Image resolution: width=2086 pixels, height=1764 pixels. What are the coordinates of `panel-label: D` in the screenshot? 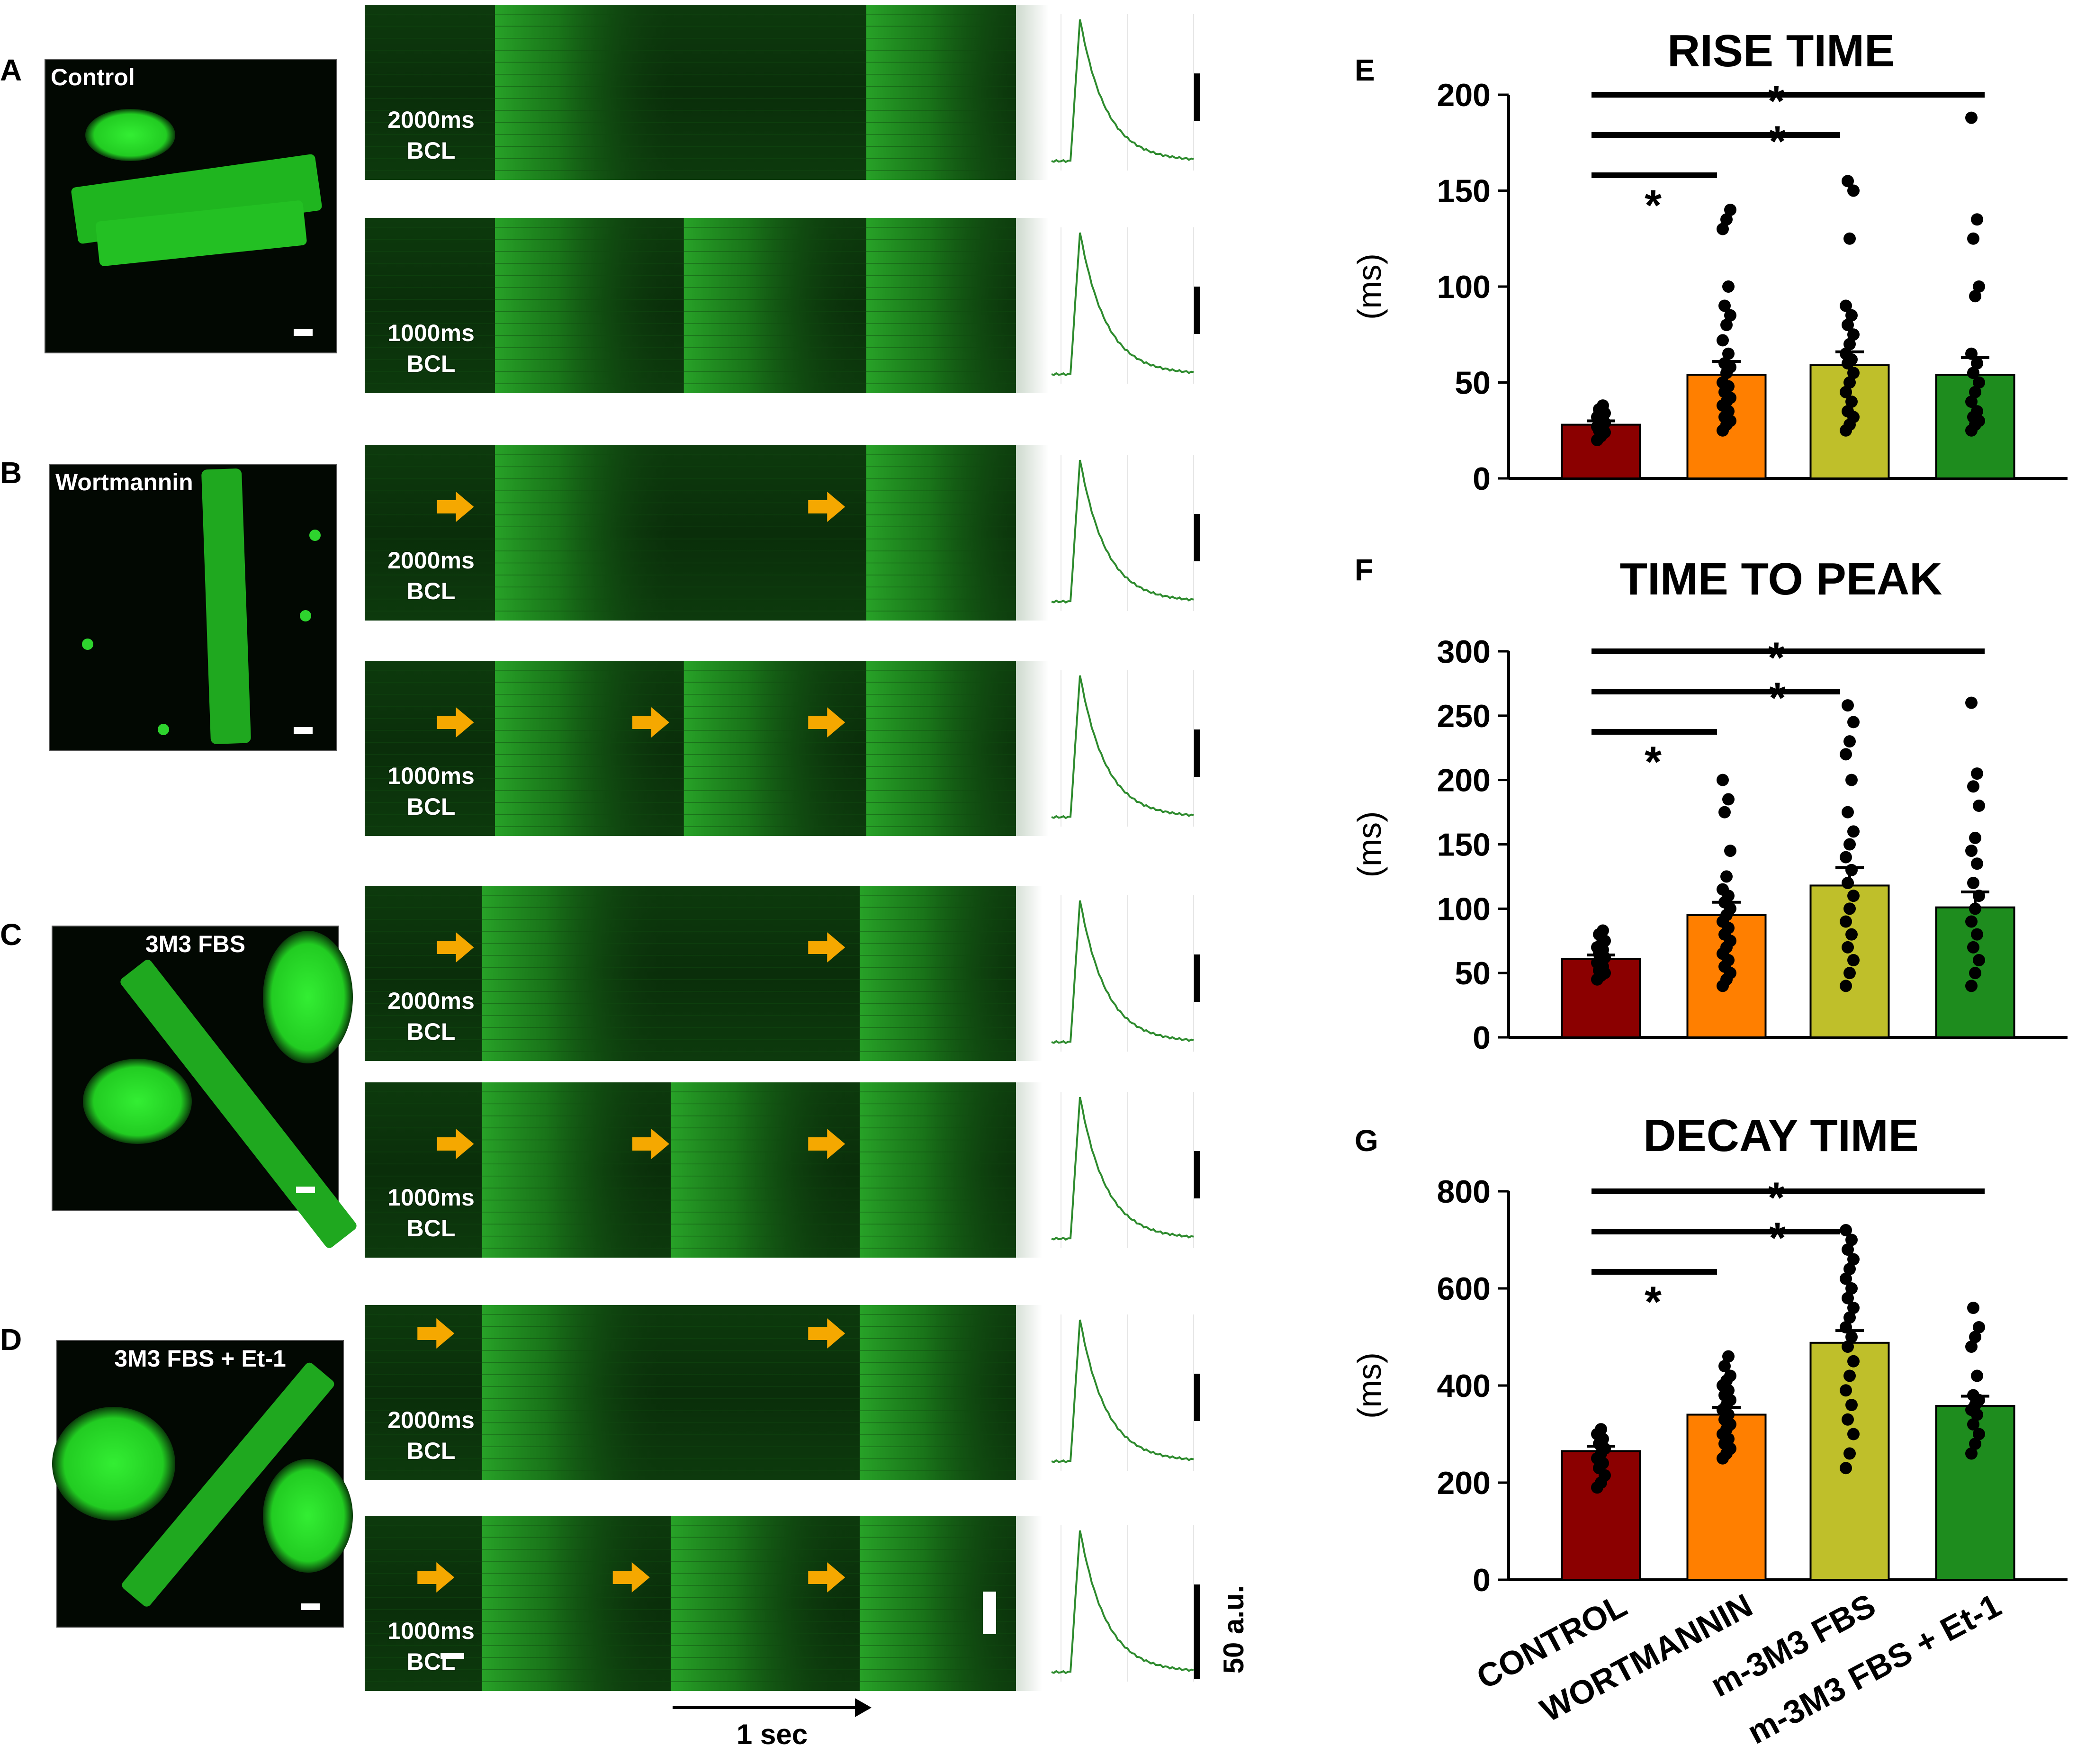 It's located at (11, 1340).